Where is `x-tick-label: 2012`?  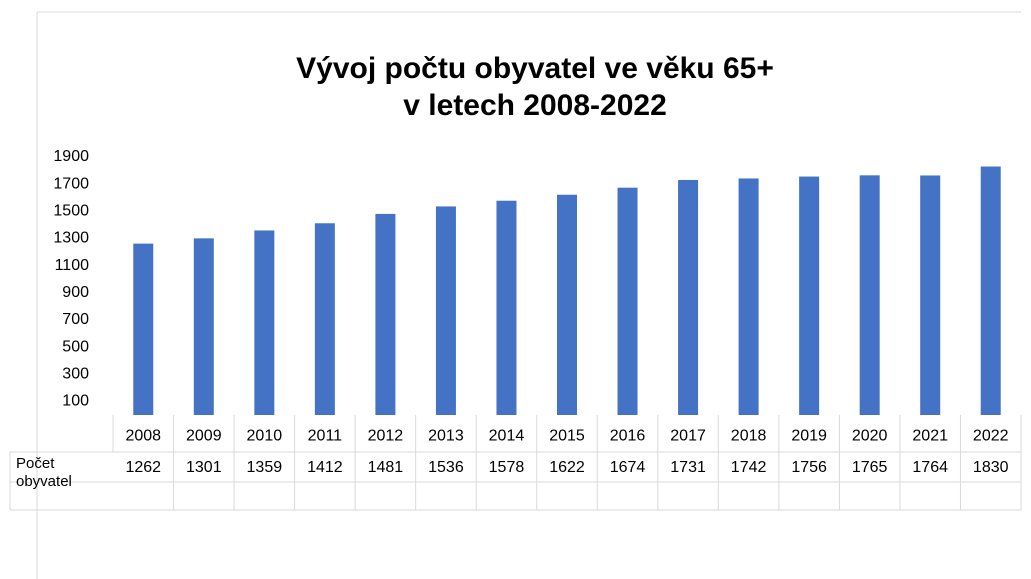
x-tick-label: 2012 is located at coordinates (386, 436).